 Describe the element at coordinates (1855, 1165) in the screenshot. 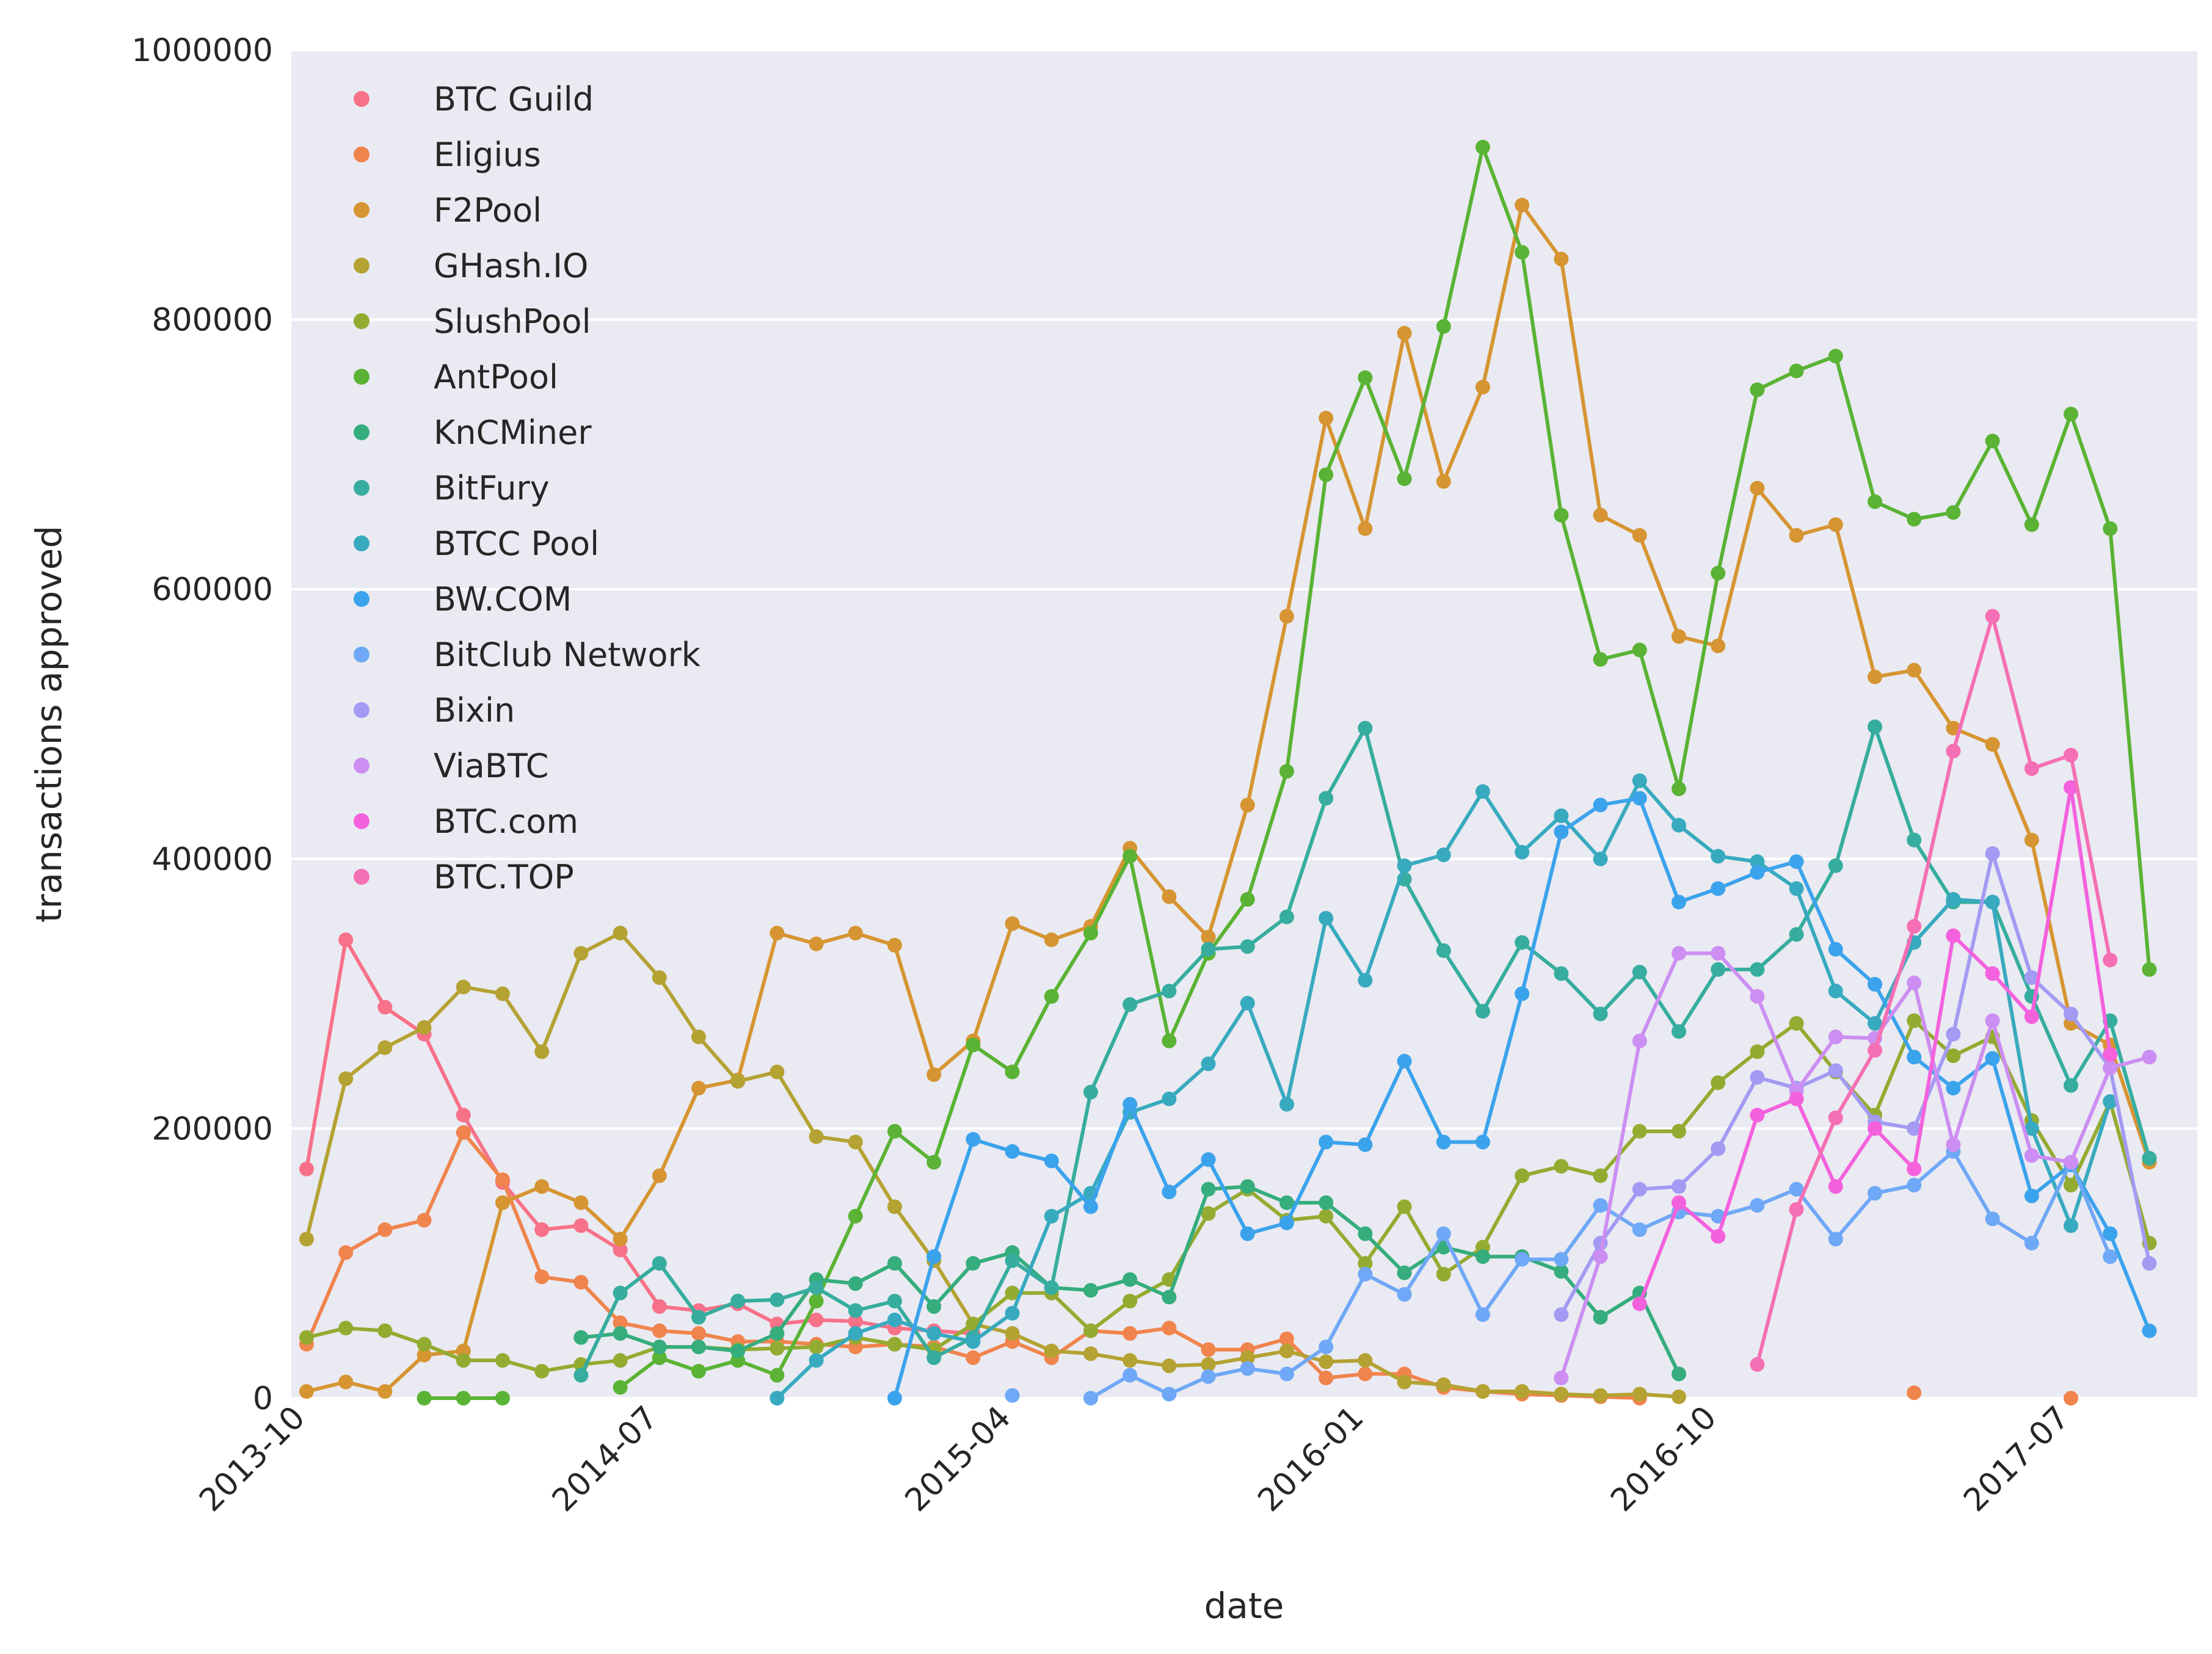

I see `series-viabtc` at that location.